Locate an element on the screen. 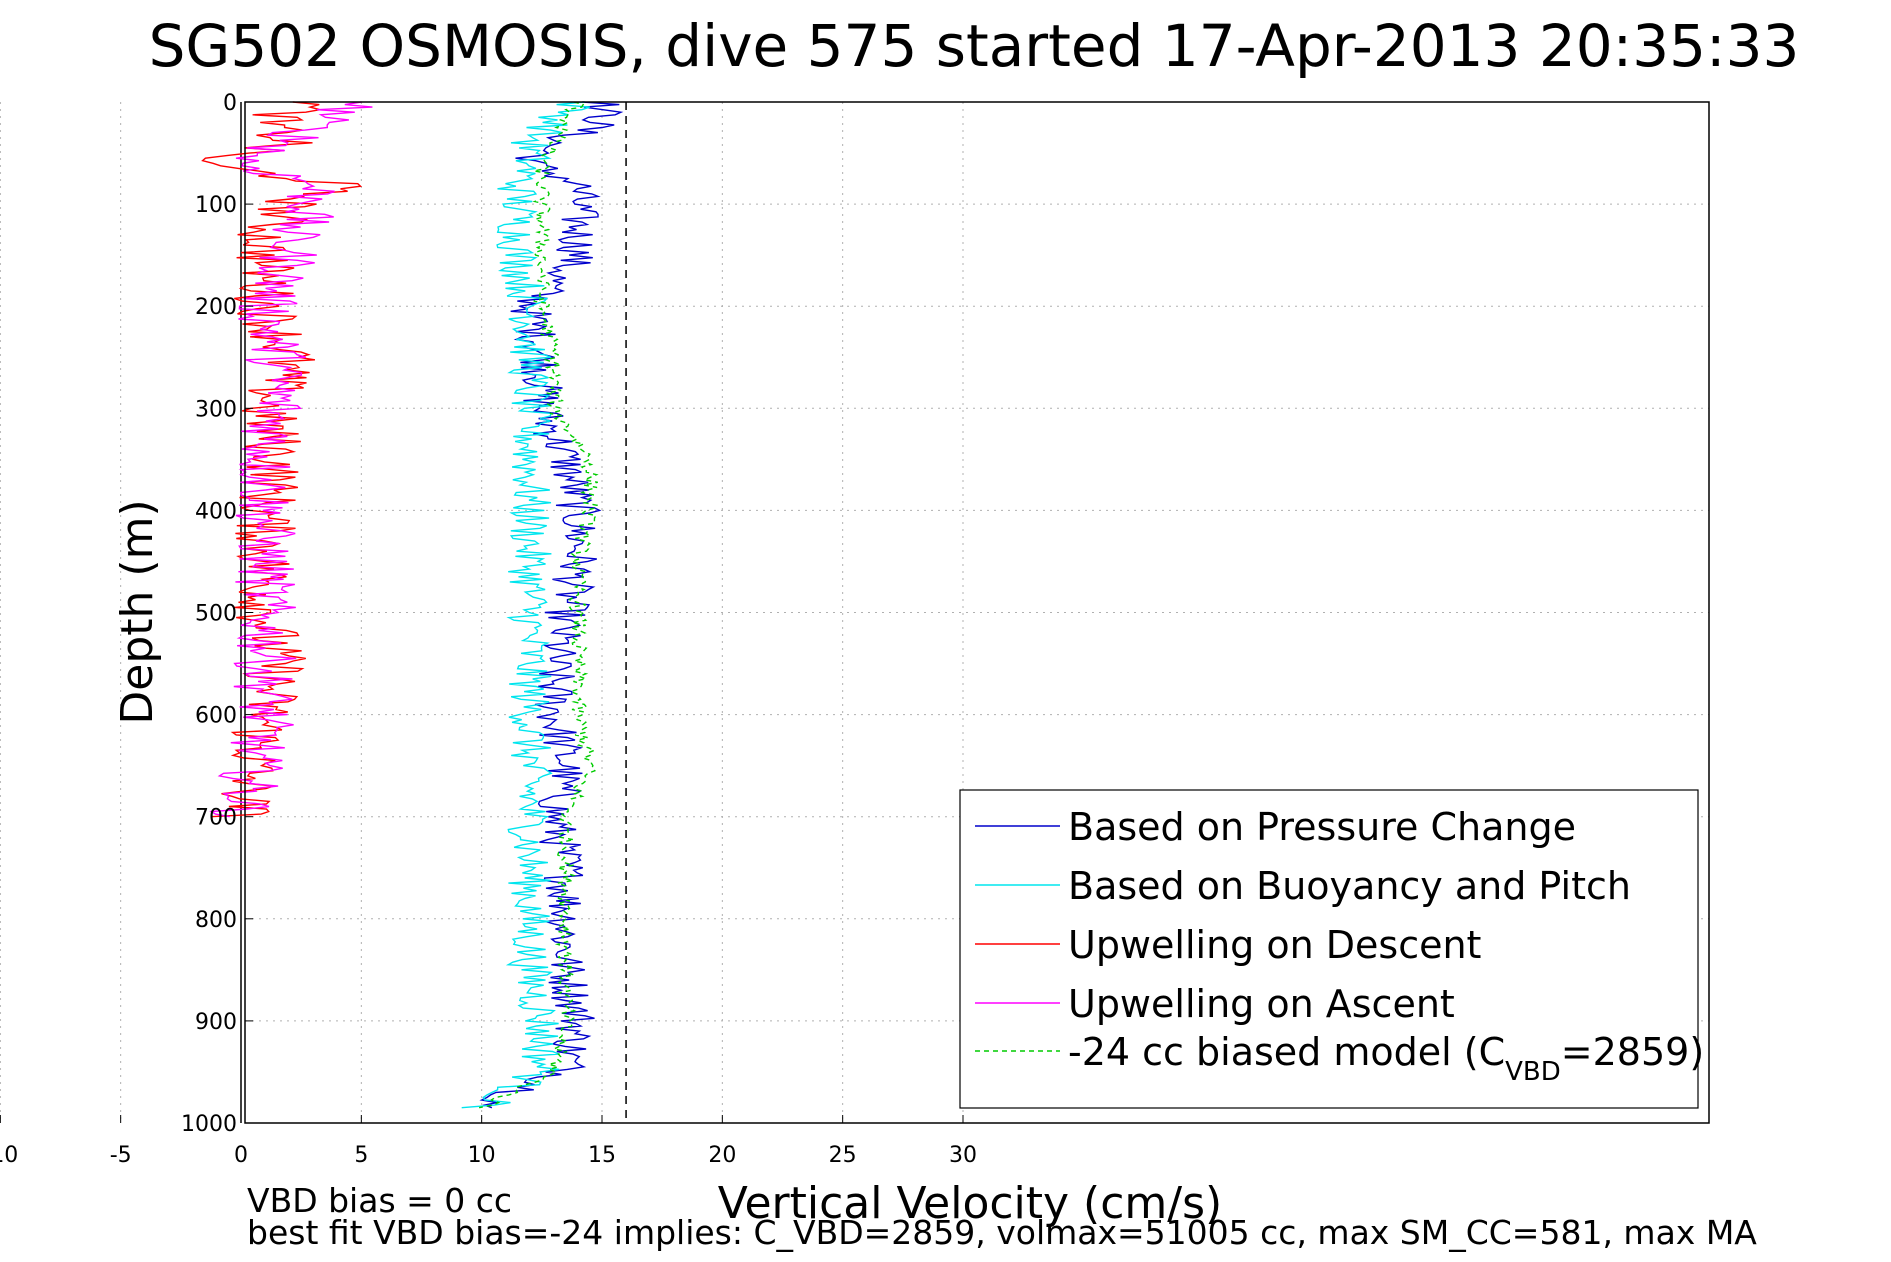 This screenshot has width=1891, height=1262. legend-label: Based on Buoyancy and Pitch is located at coordinates (1349, 886).